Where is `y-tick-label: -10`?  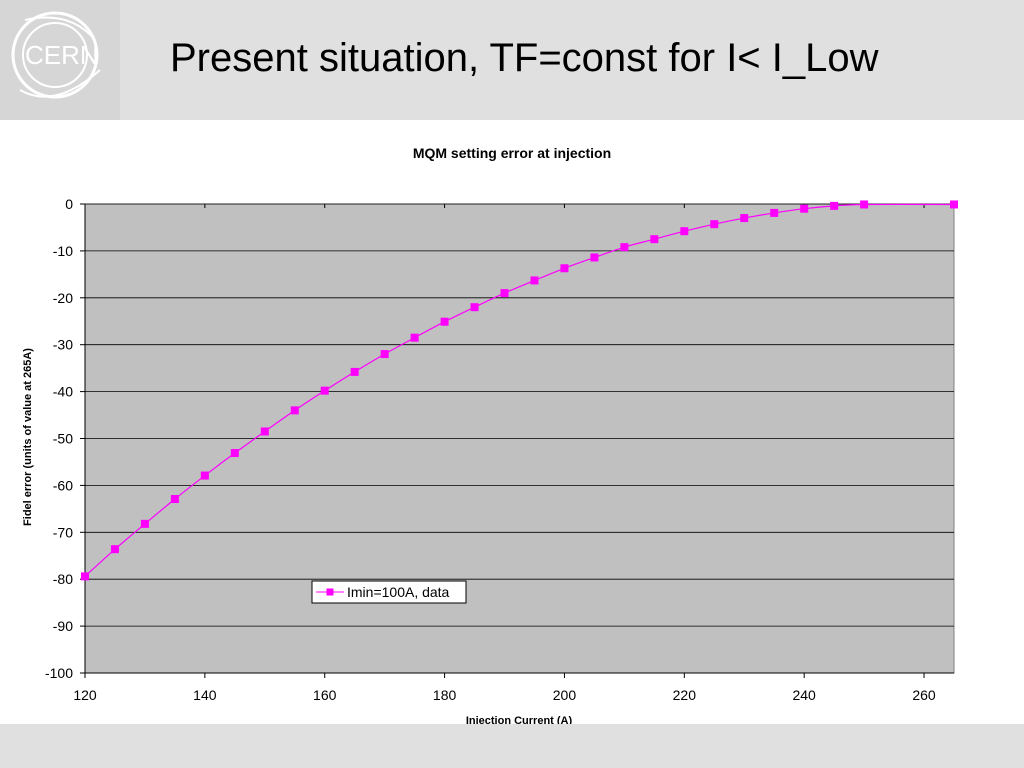 y-tick-label: -10 is located at coordinates (63, 251).